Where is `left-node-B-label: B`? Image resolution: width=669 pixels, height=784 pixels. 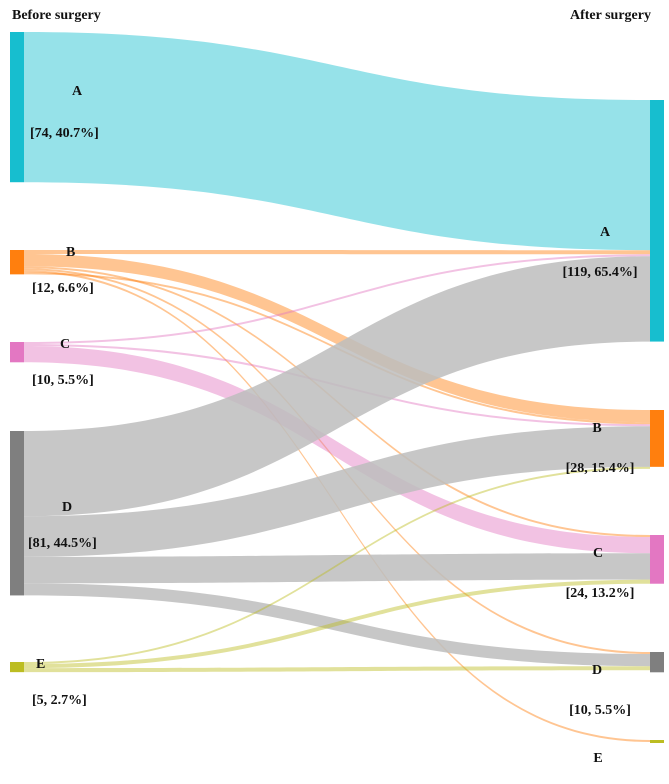 left-node-B-label: B is located at coordinates (70, 252).